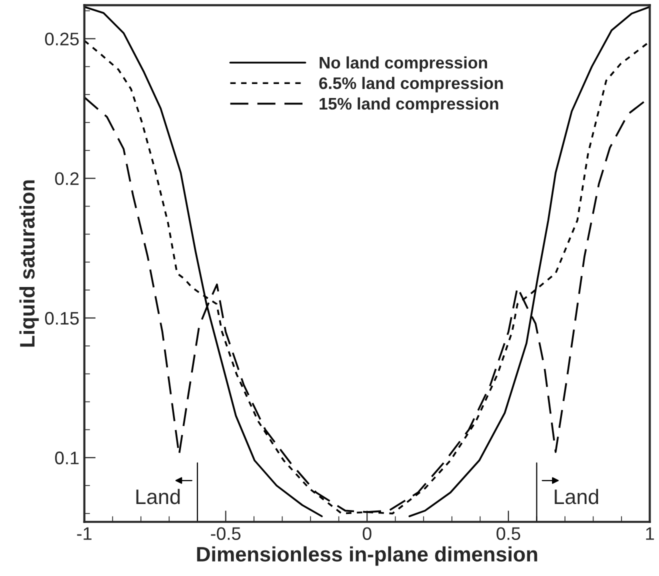  Describe the element at coordinates (508, 533) in the screenshot. I see `x-tick-label: 0.5` at that location.